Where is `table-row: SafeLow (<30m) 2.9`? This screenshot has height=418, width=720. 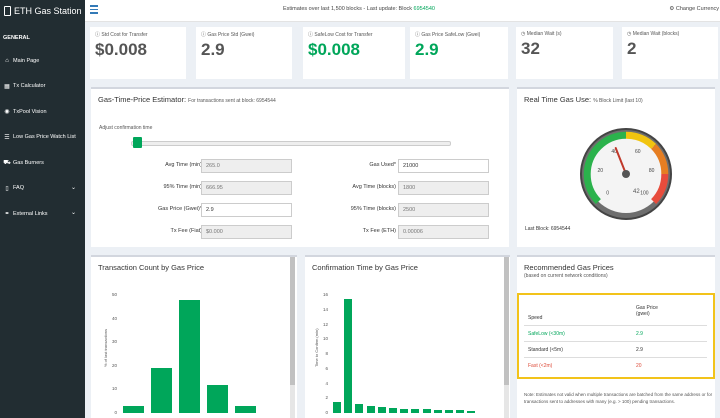 table-row: SafeLow (<30m) 2.9 is located at coordinates (615, 333).